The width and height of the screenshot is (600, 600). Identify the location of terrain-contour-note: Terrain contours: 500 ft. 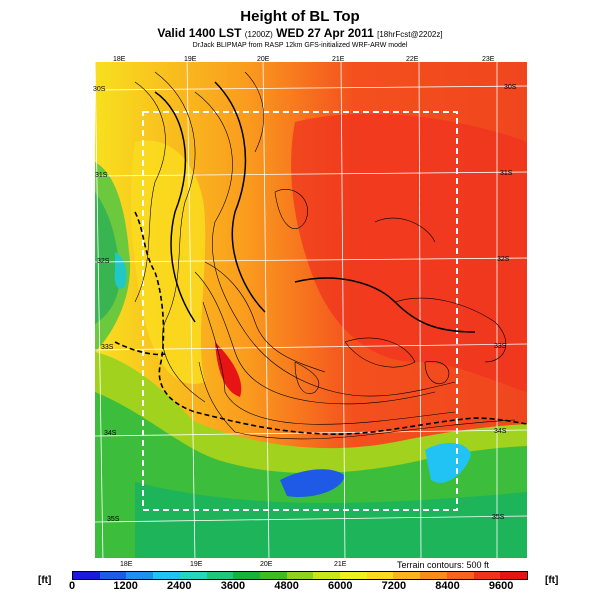
(443, 565).